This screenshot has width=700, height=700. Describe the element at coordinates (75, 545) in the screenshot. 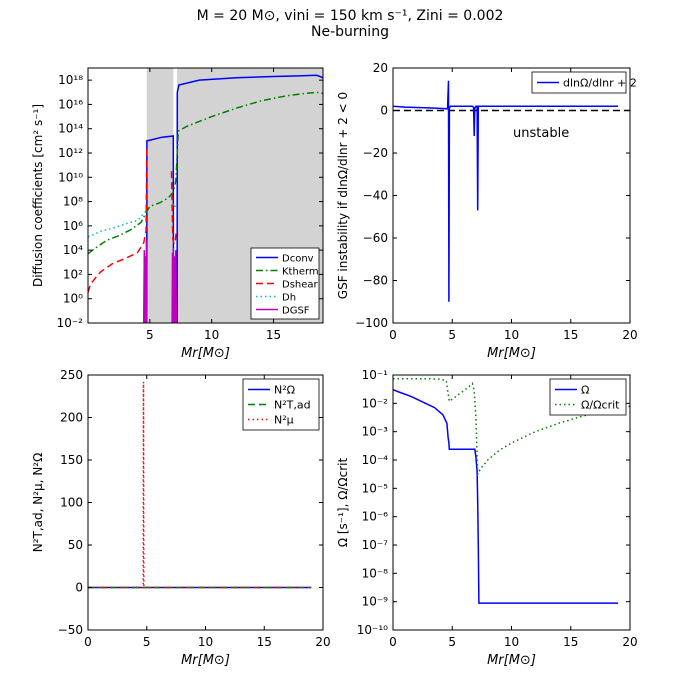

I see `y-tick-label: 50` at that location.